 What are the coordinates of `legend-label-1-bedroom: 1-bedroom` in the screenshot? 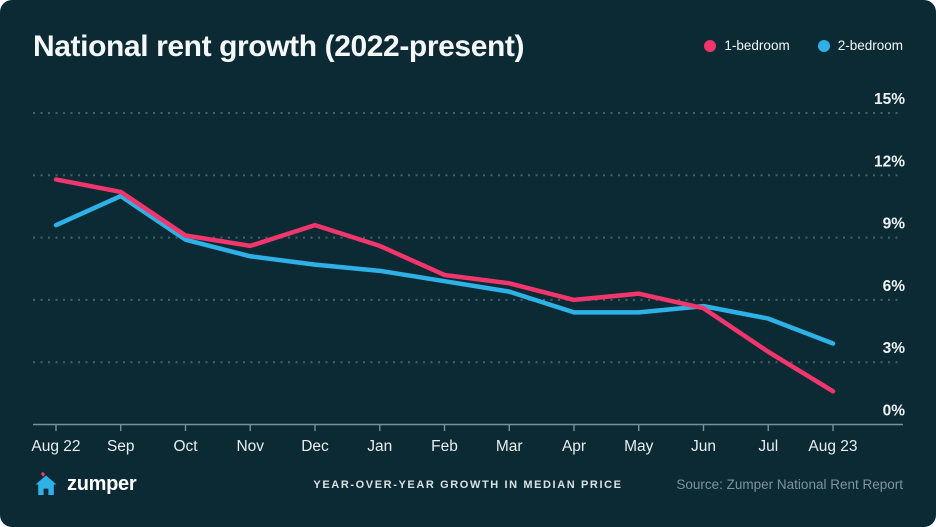 It's located at (757, 45).